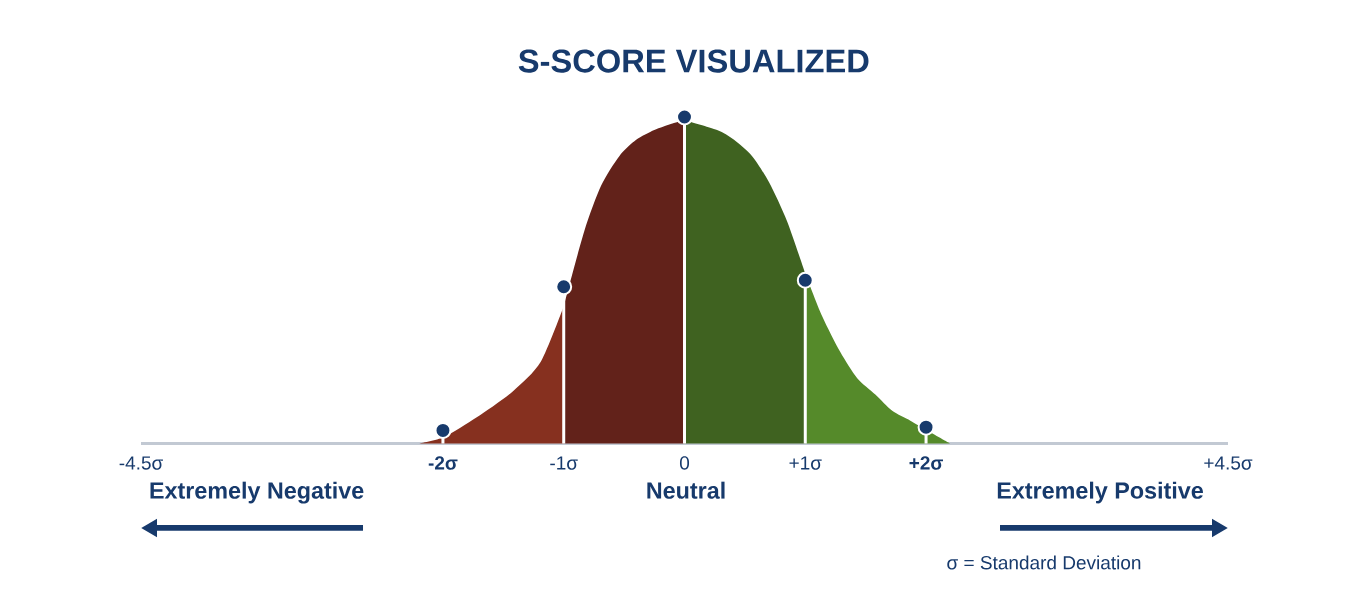 This screenshot has height=616, width=1368. What do you see at coordinates (1044, 562) in the screenshot?
I see `text: σ = Standard Deviation` at bounding box center [1044, 562].